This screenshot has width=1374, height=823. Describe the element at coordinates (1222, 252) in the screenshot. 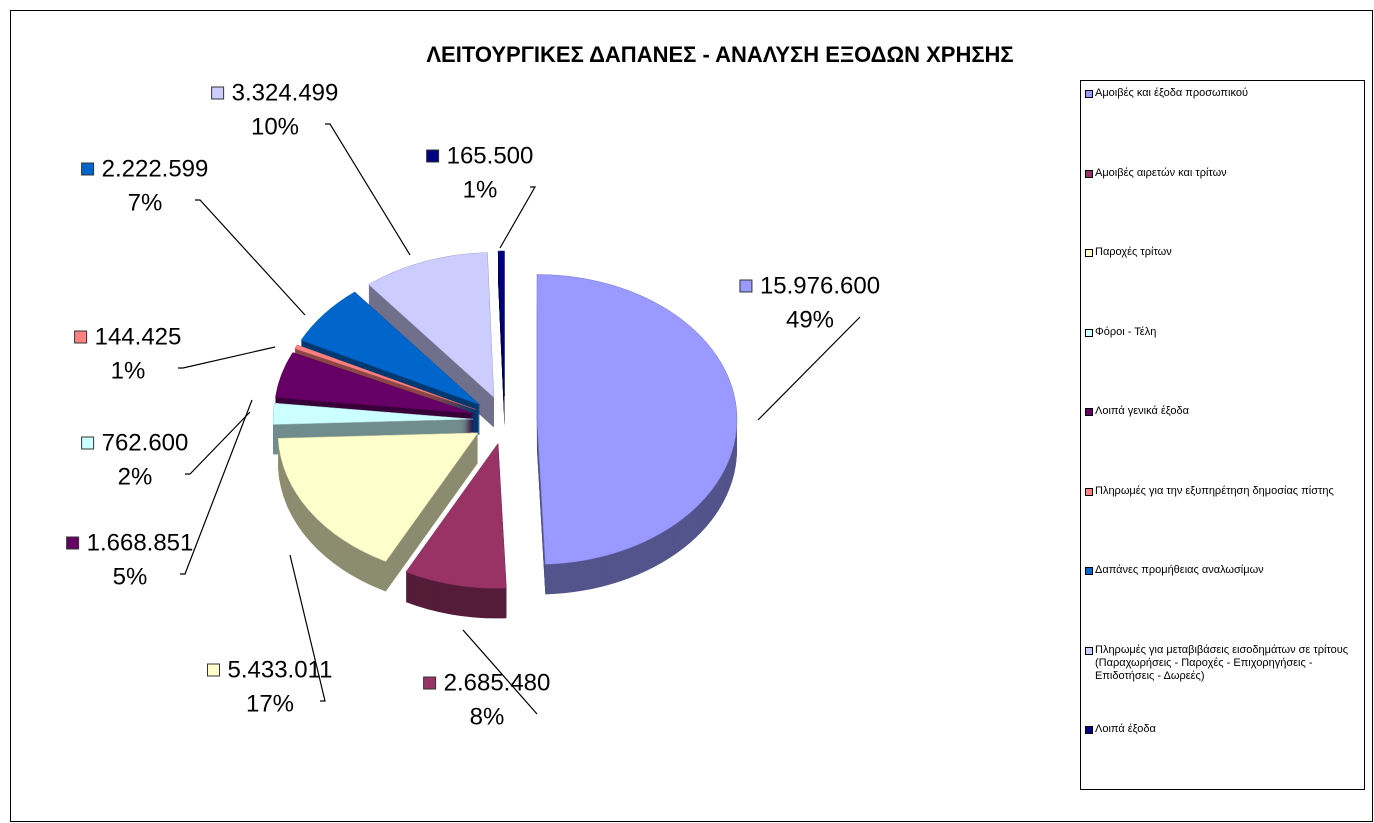

I see `legend-item: Παροχές τρίτων` at that location.